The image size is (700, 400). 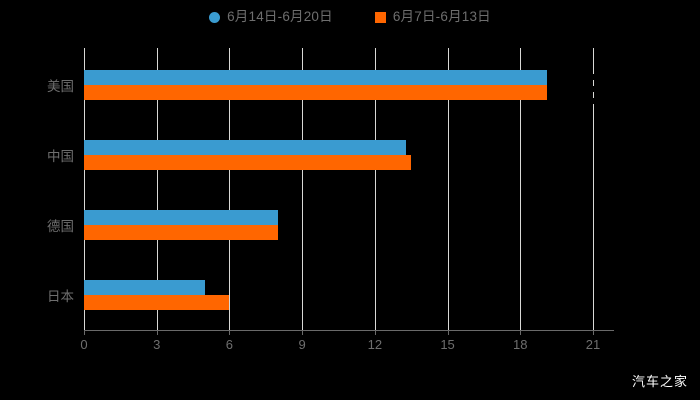 I want to click on bar-中国-series-2, so click(x=248, y=162).